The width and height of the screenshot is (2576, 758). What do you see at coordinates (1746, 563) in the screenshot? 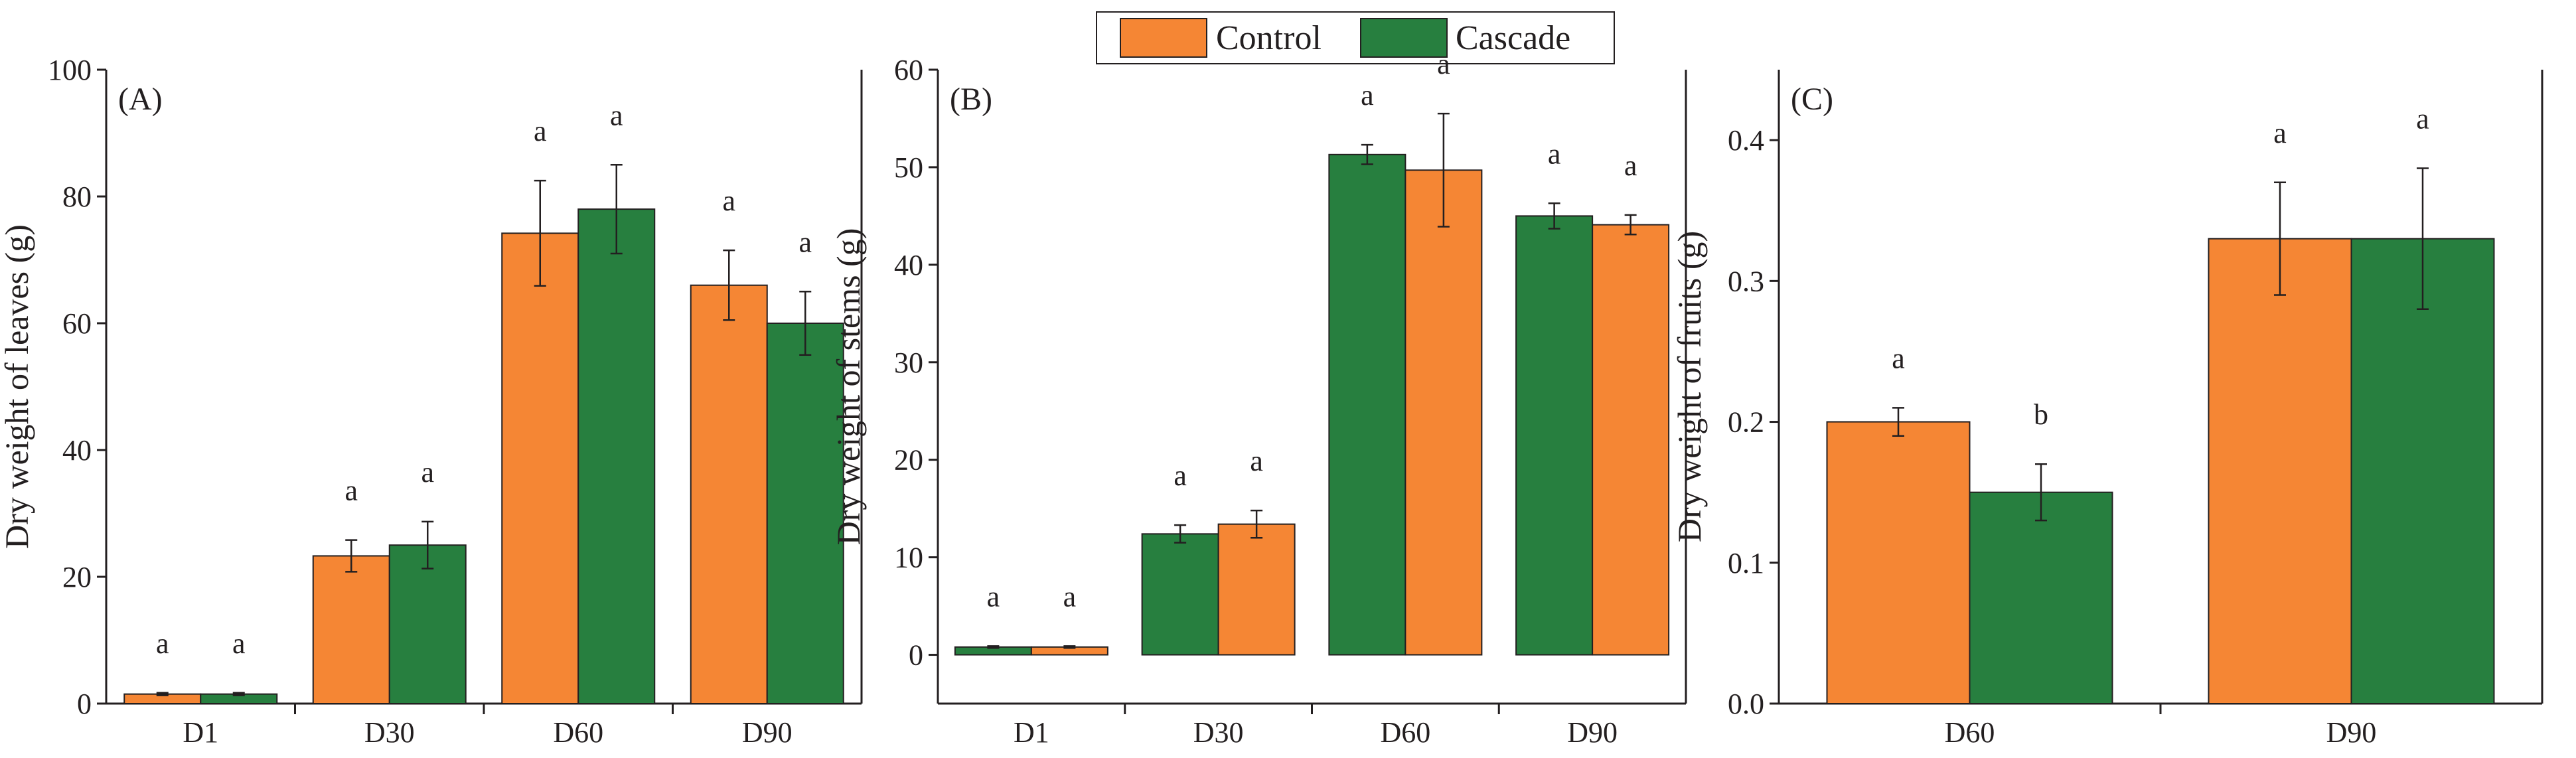
I see `y-tick-label: 0.1` at bounding box center [1746, 563].